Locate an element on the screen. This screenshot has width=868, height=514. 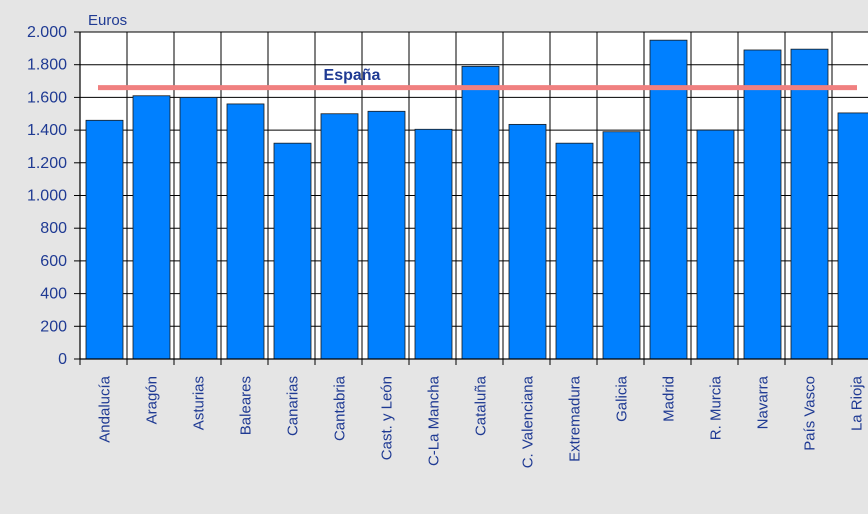
bar-Galicia is located at coordinates (621, 245).